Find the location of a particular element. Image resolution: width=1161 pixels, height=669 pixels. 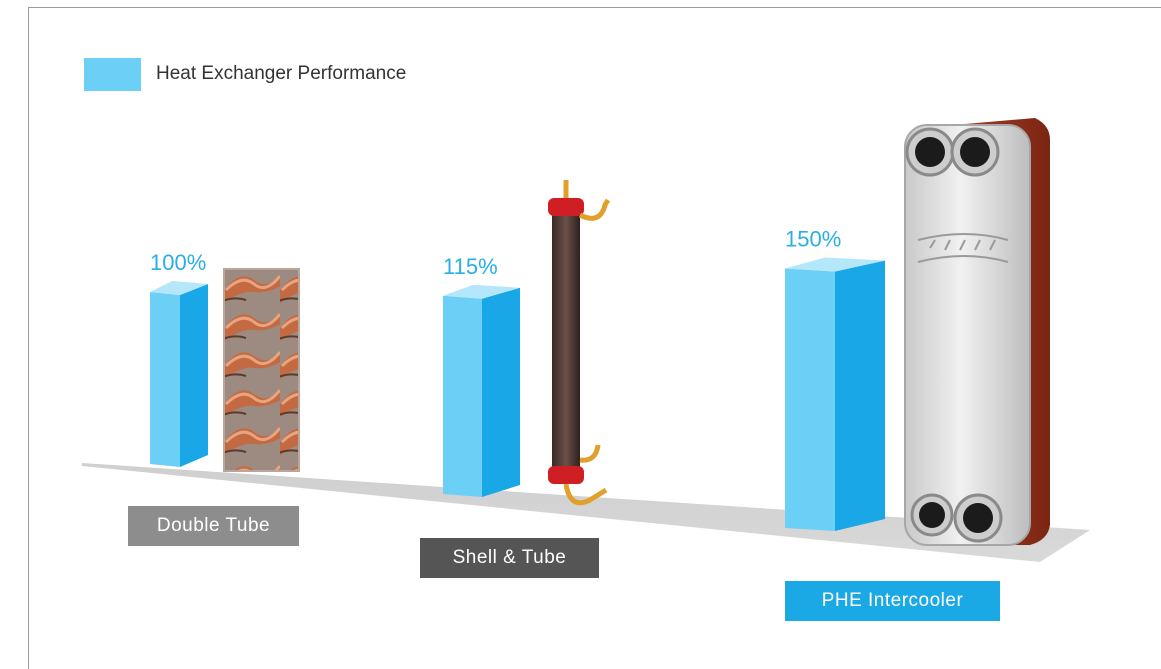

value-label-double-tube: 100% is located at coordinates (178, 262).